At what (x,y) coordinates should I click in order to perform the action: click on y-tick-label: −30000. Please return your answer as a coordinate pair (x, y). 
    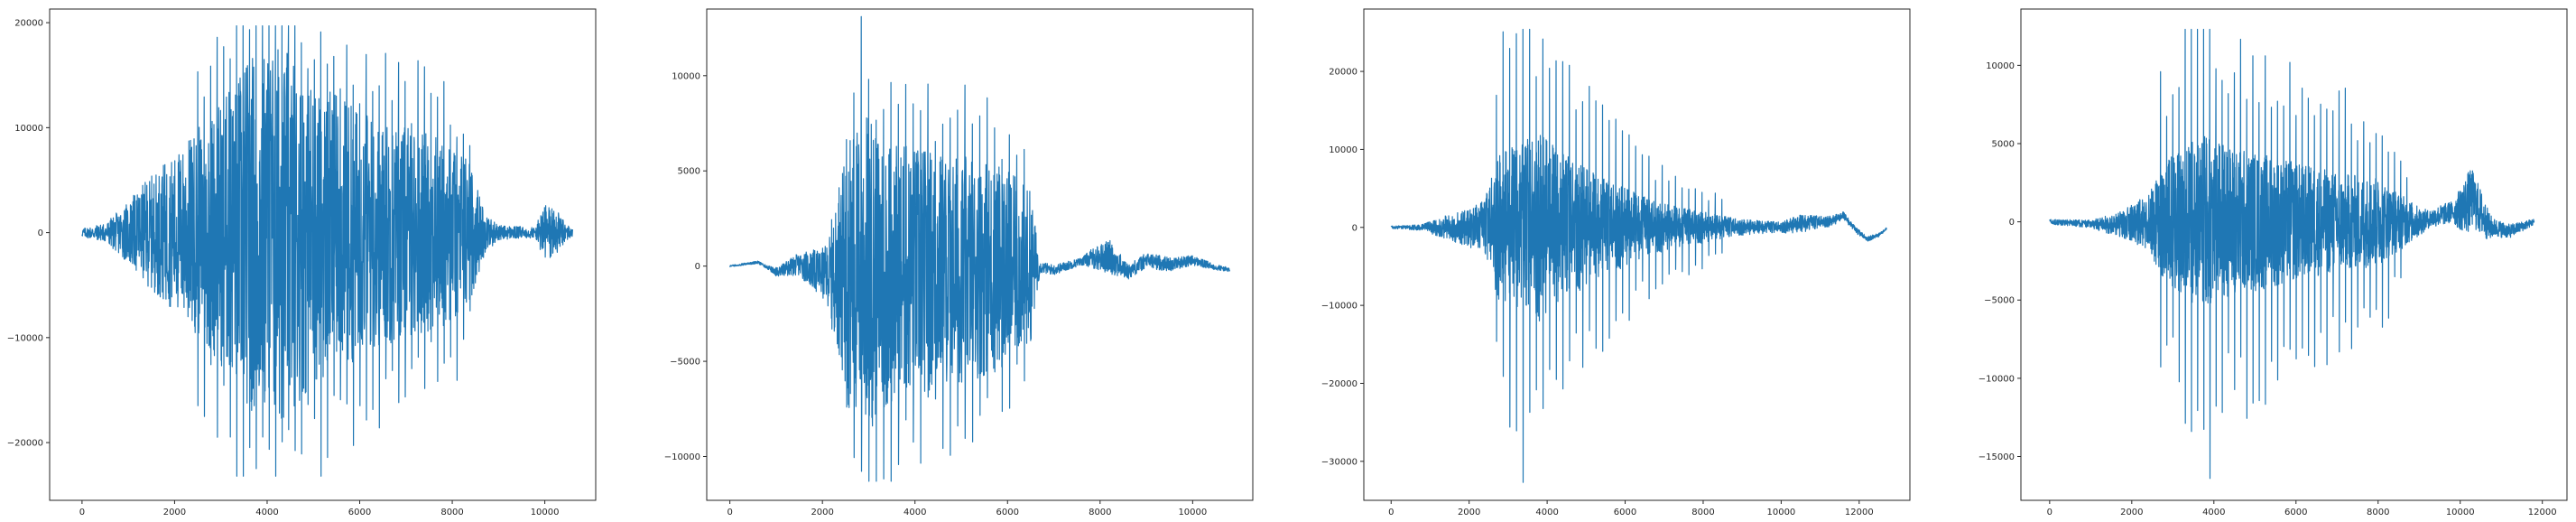
    Looking at the image, I should click on (1339, 462).